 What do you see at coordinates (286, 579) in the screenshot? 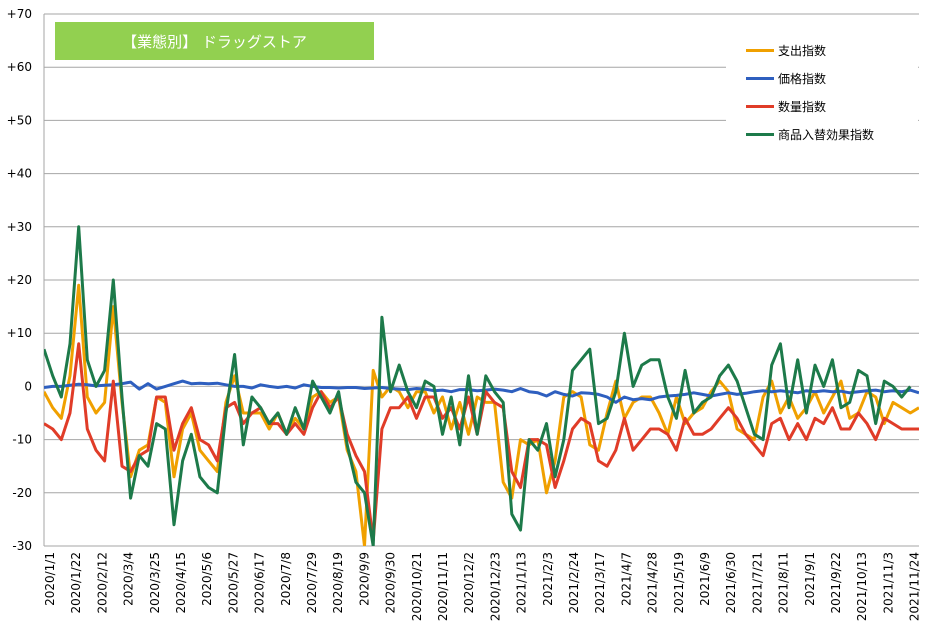
I see `x-tick-label: 2020/7/8` at bounding box center [286, 579].